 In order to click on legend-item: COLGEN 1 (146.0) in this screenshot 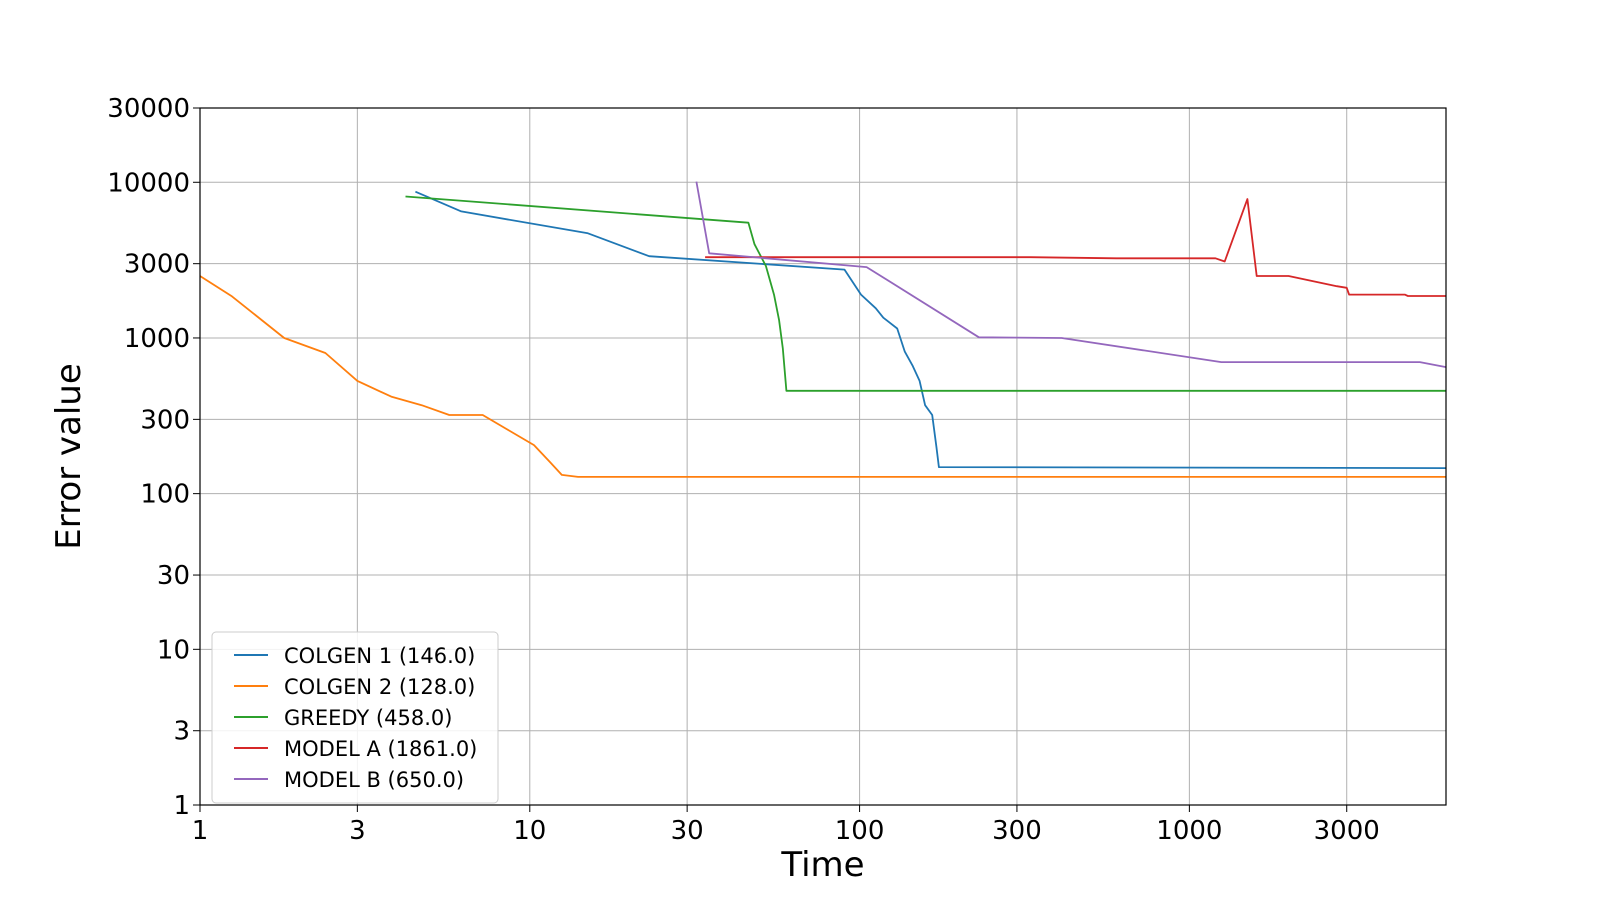, I will do `click(354, 656)`.